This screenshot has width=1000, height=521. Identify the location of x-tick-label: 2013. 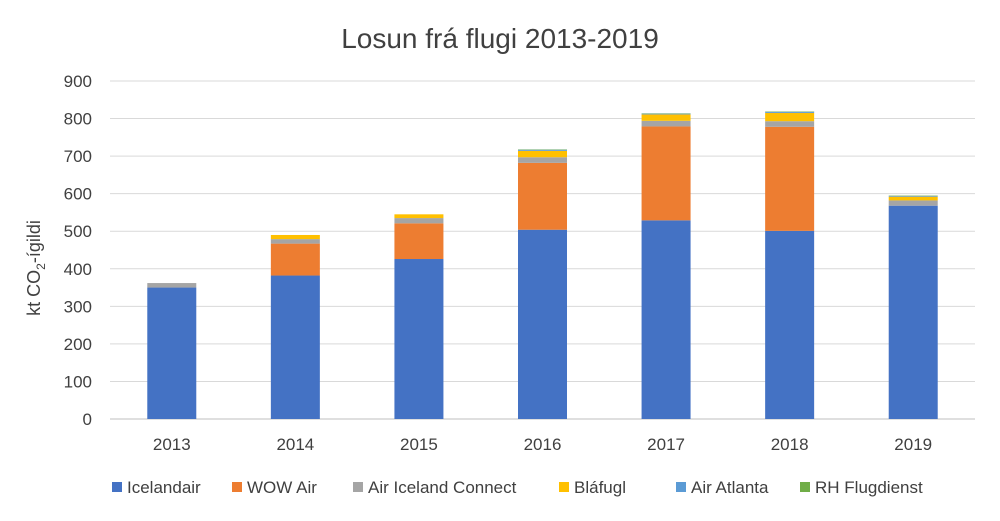
(172, 444).